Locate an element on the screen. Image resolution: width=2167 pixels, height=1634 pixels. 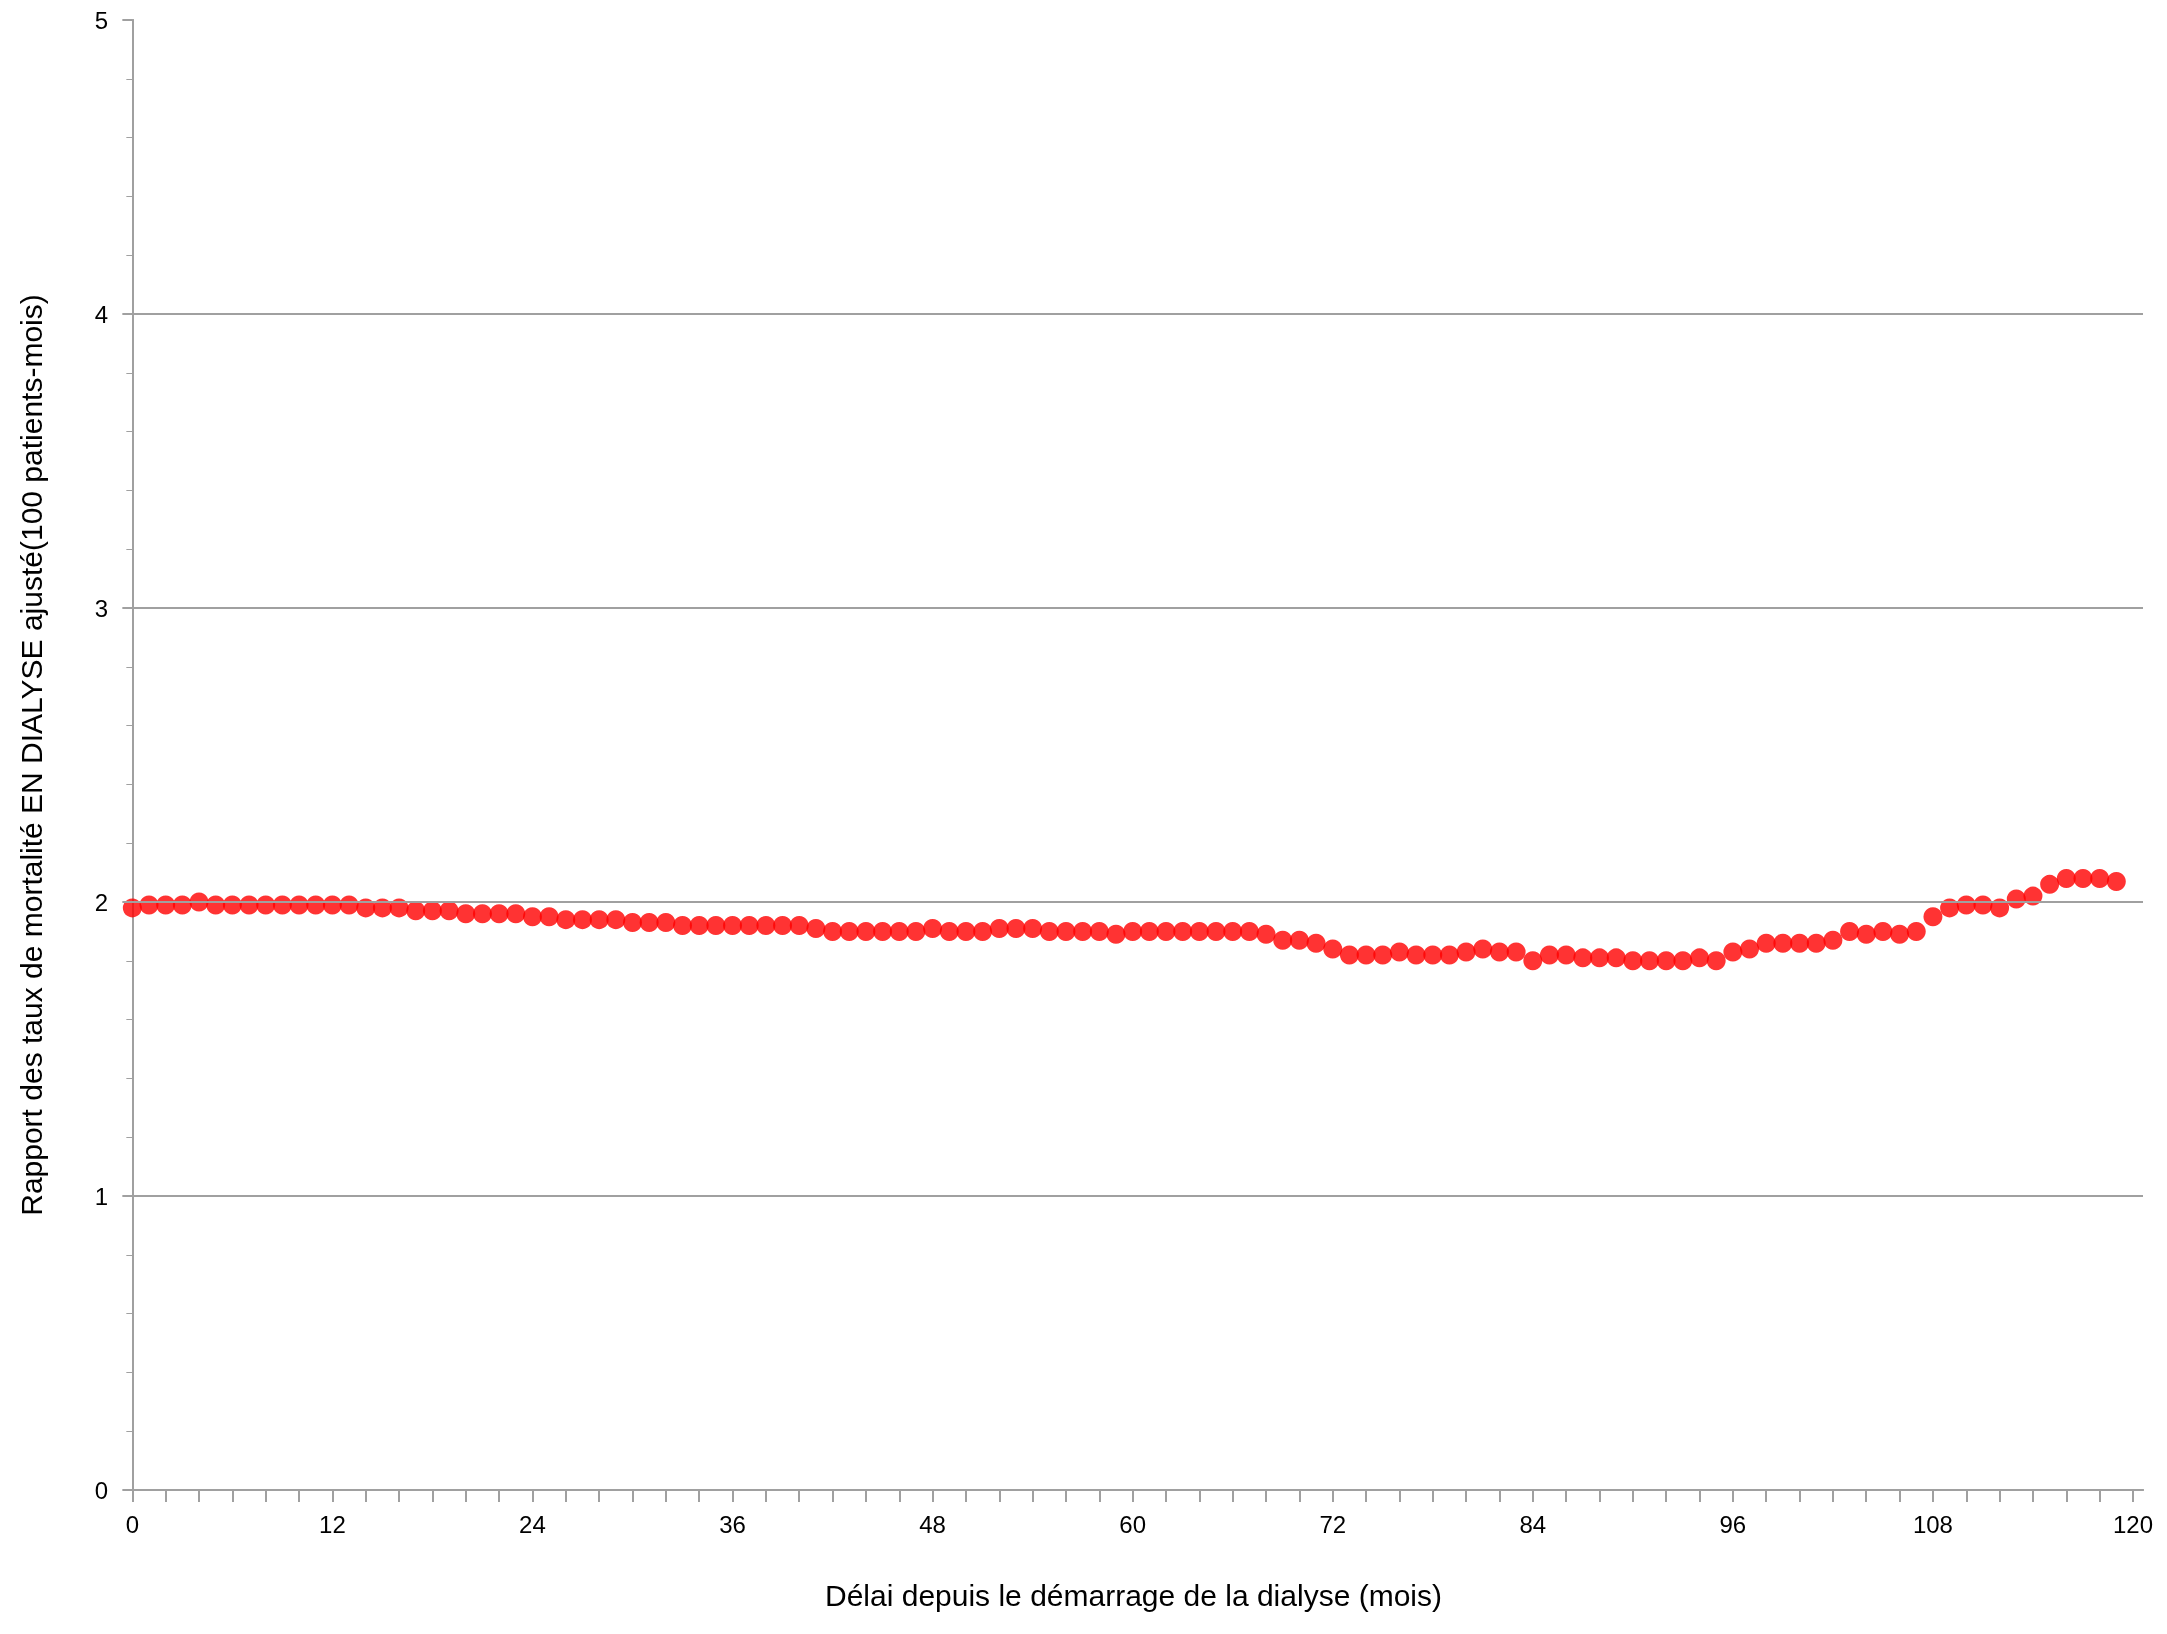
x-tick-label: 84 is located at coordinates (1533, 1524).